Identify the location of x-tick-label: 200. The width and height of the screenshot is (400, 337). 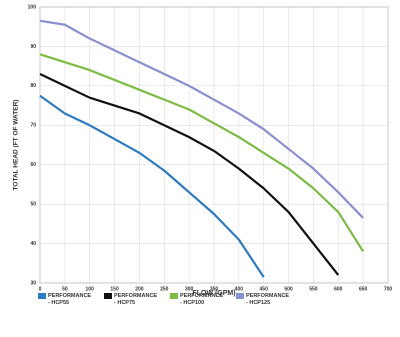
(139, 289).